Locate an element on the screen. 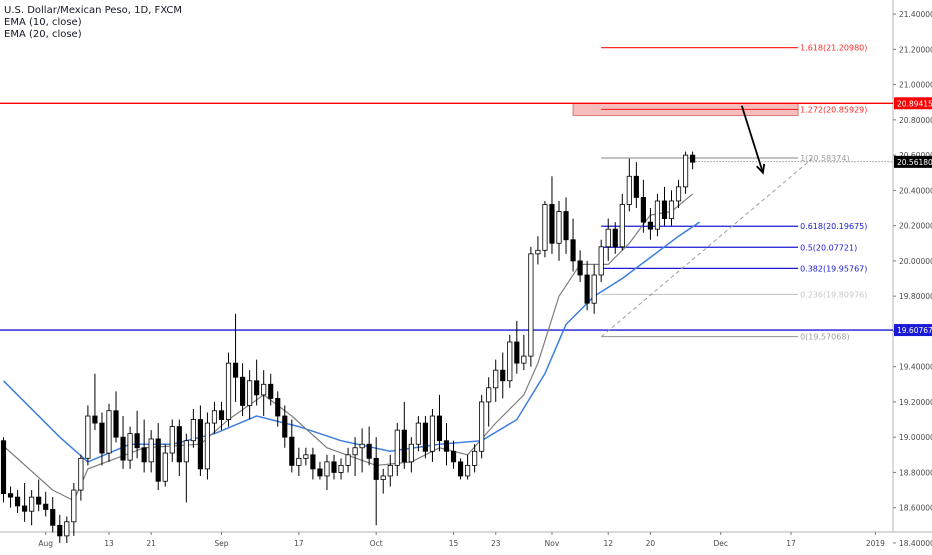 Image resolution: width=932 pixels, height=555 pixels. y-tick-label: 19.20000 is located at coordinates (915, 402).